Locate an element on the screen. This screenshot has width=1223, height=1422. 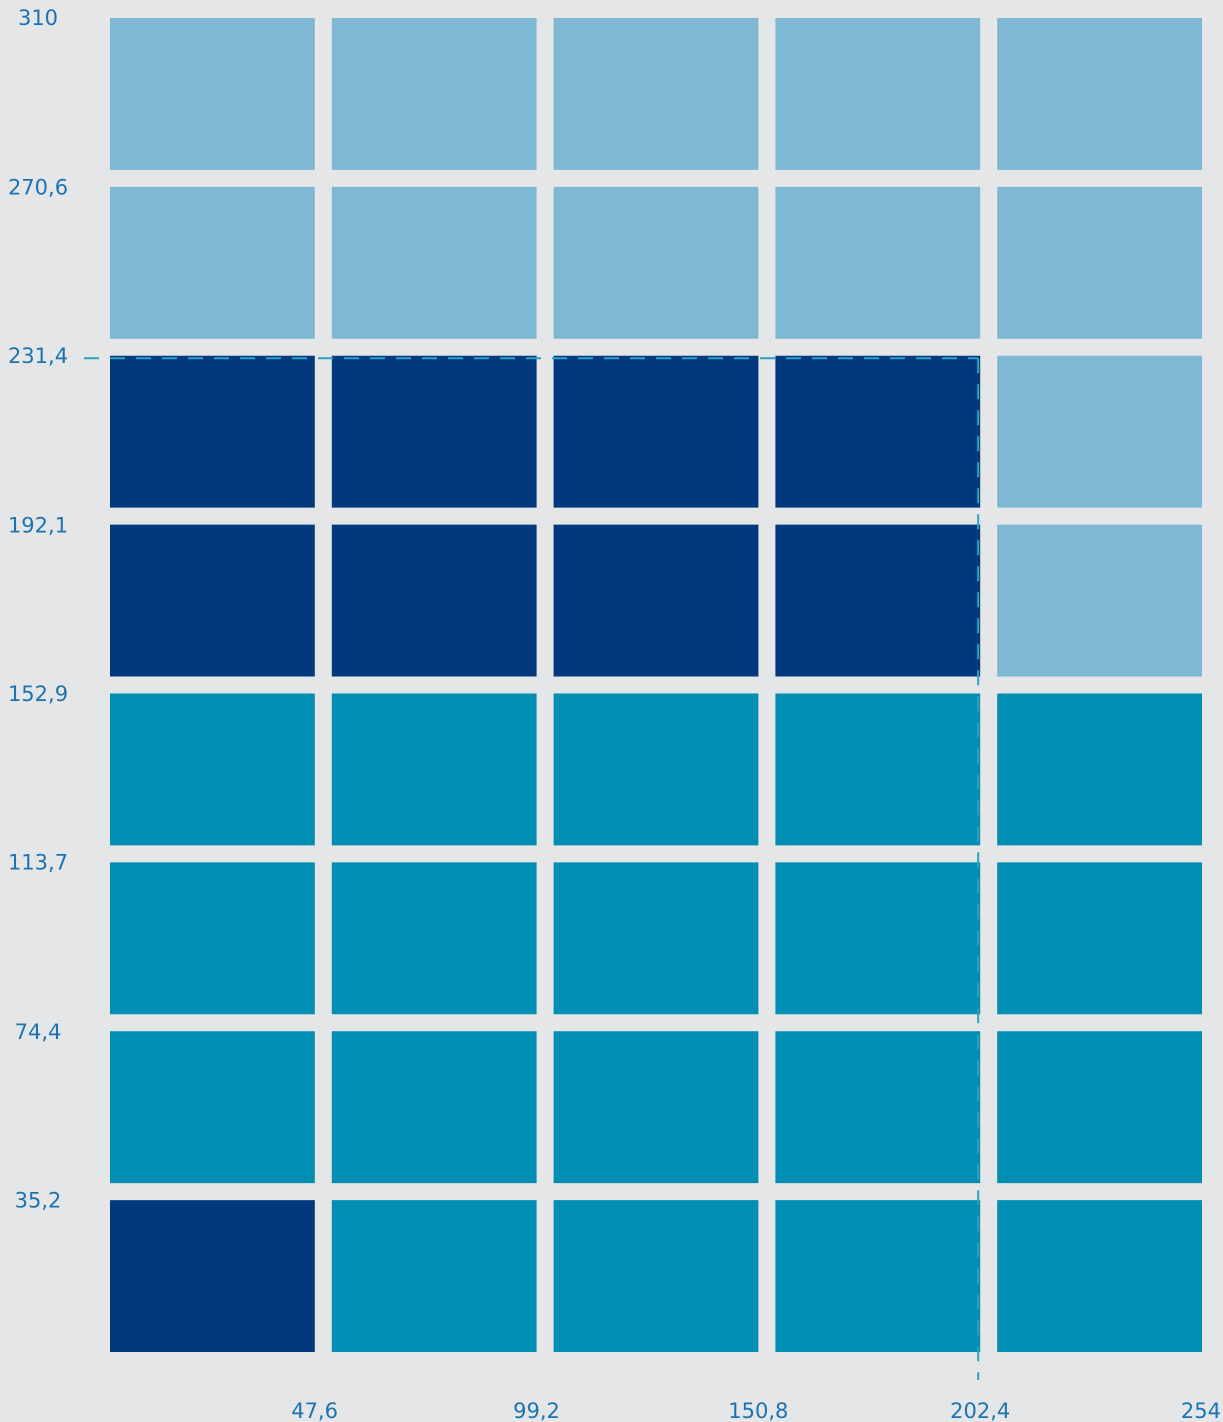
heatmap-cell-r5-c2 is located at coordinates (656, 938).